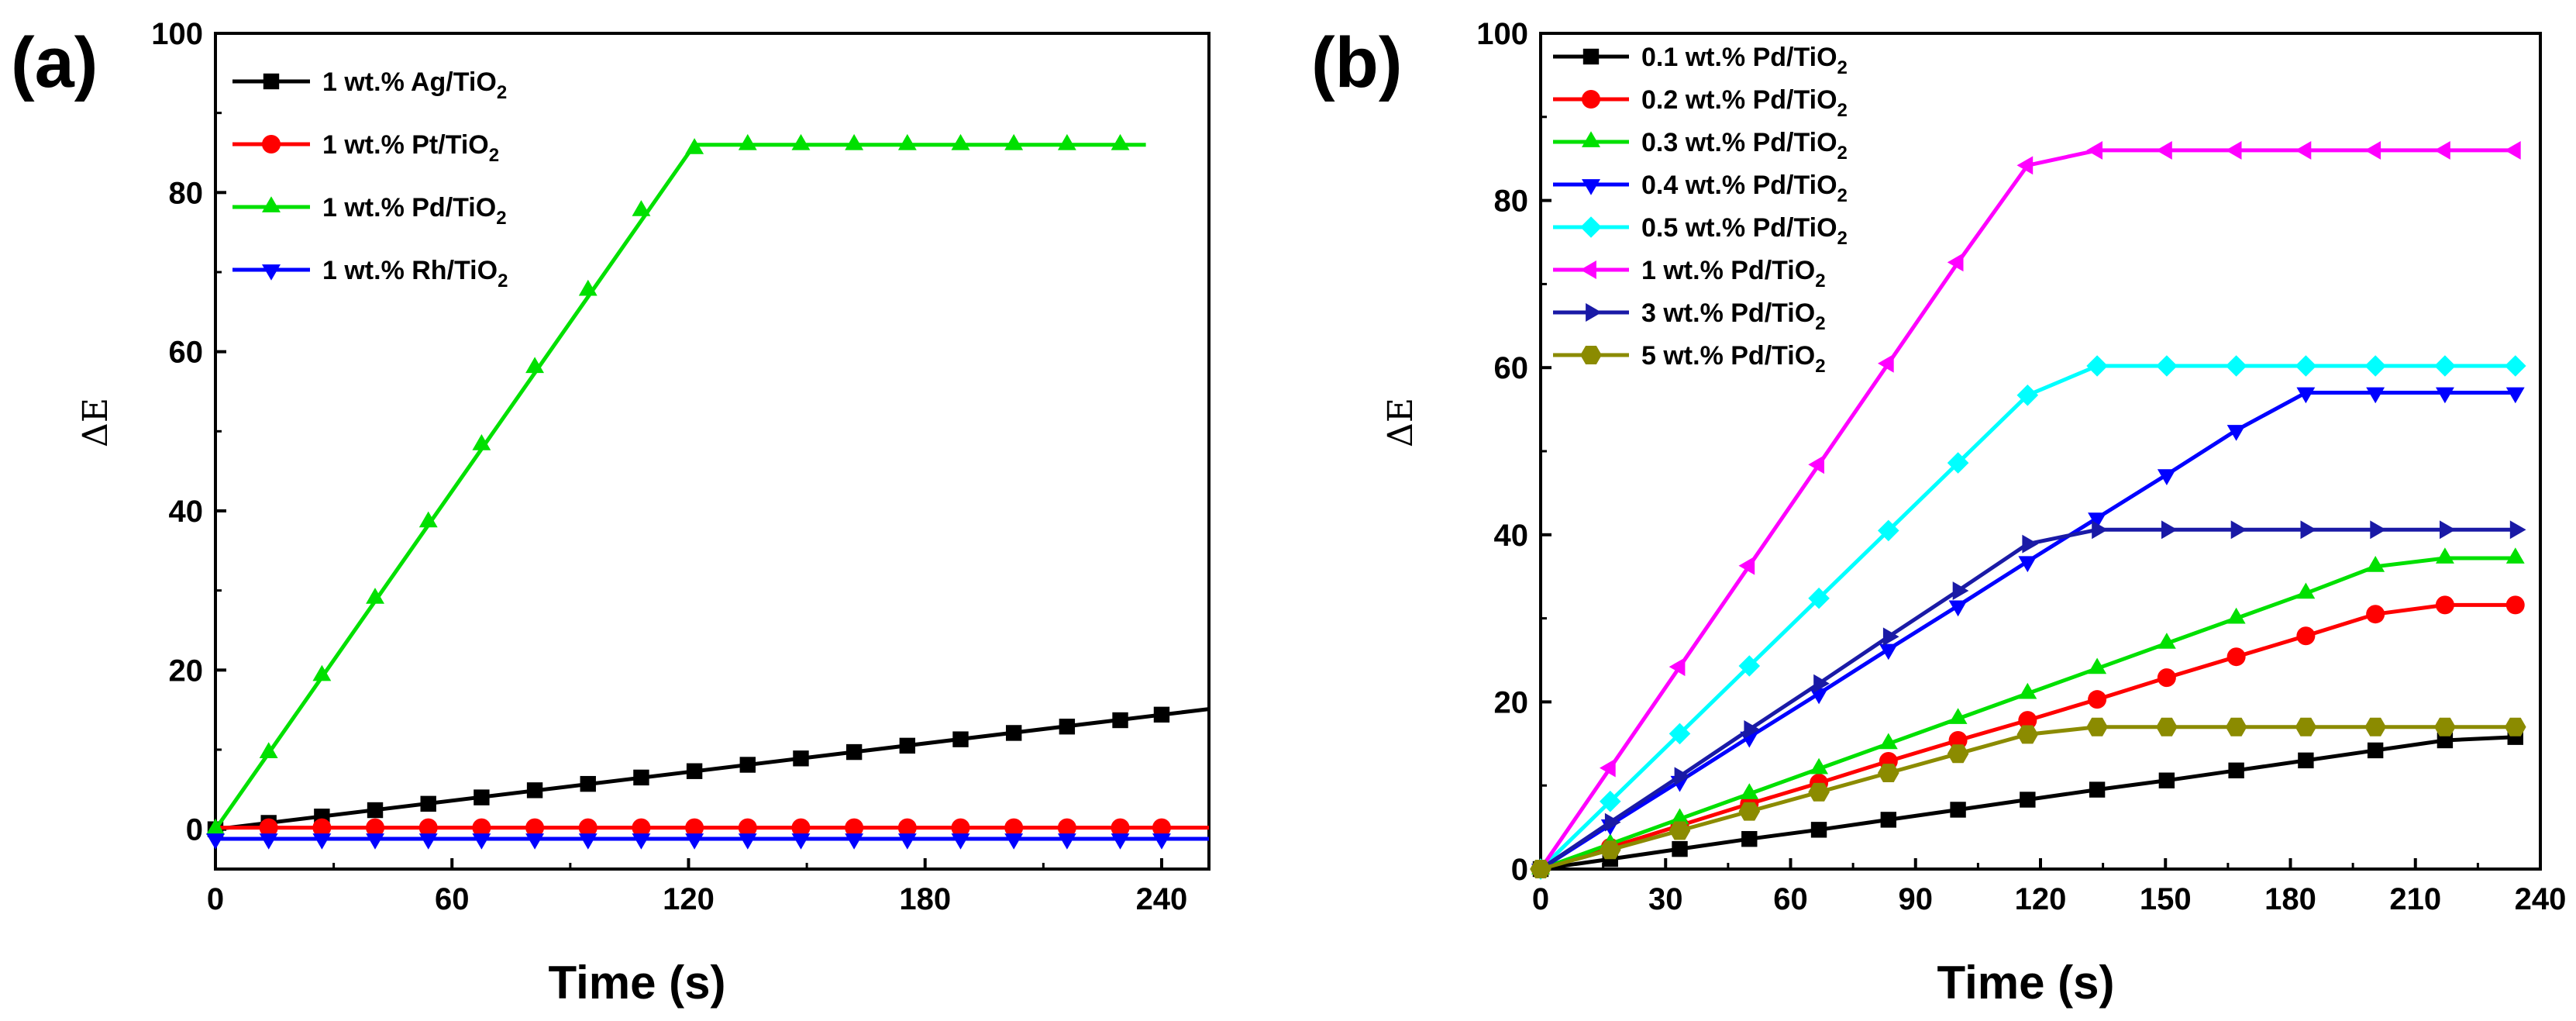  I want to click on series-0-1-wt-pd-tio2, so click(2027, 803).